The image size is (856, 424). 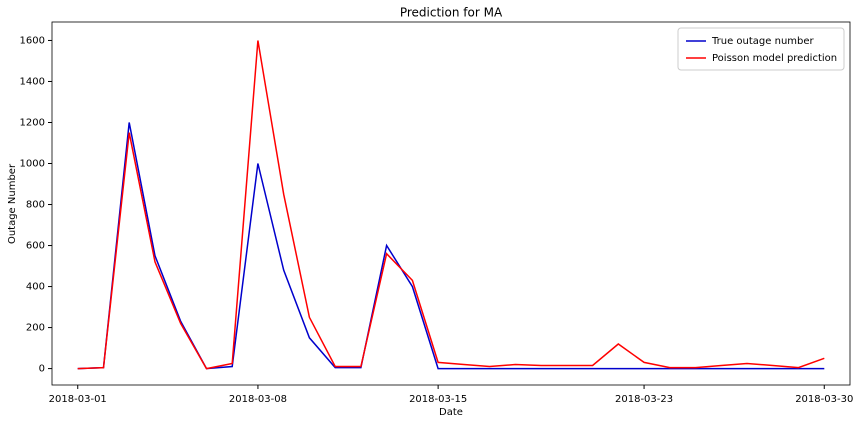 What do you see at coordinates (42, 369) in the screenshot?
I see `y-tick-label: 0` at bounding box center [42, 369].